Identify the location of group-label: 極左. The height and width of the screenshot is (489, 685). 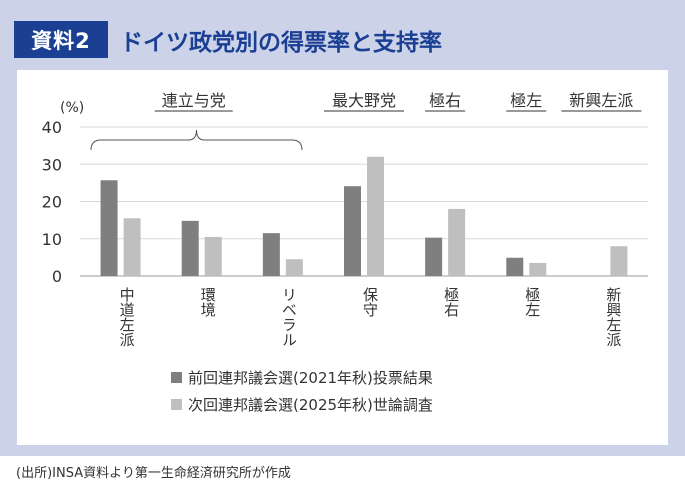
(526, 100).